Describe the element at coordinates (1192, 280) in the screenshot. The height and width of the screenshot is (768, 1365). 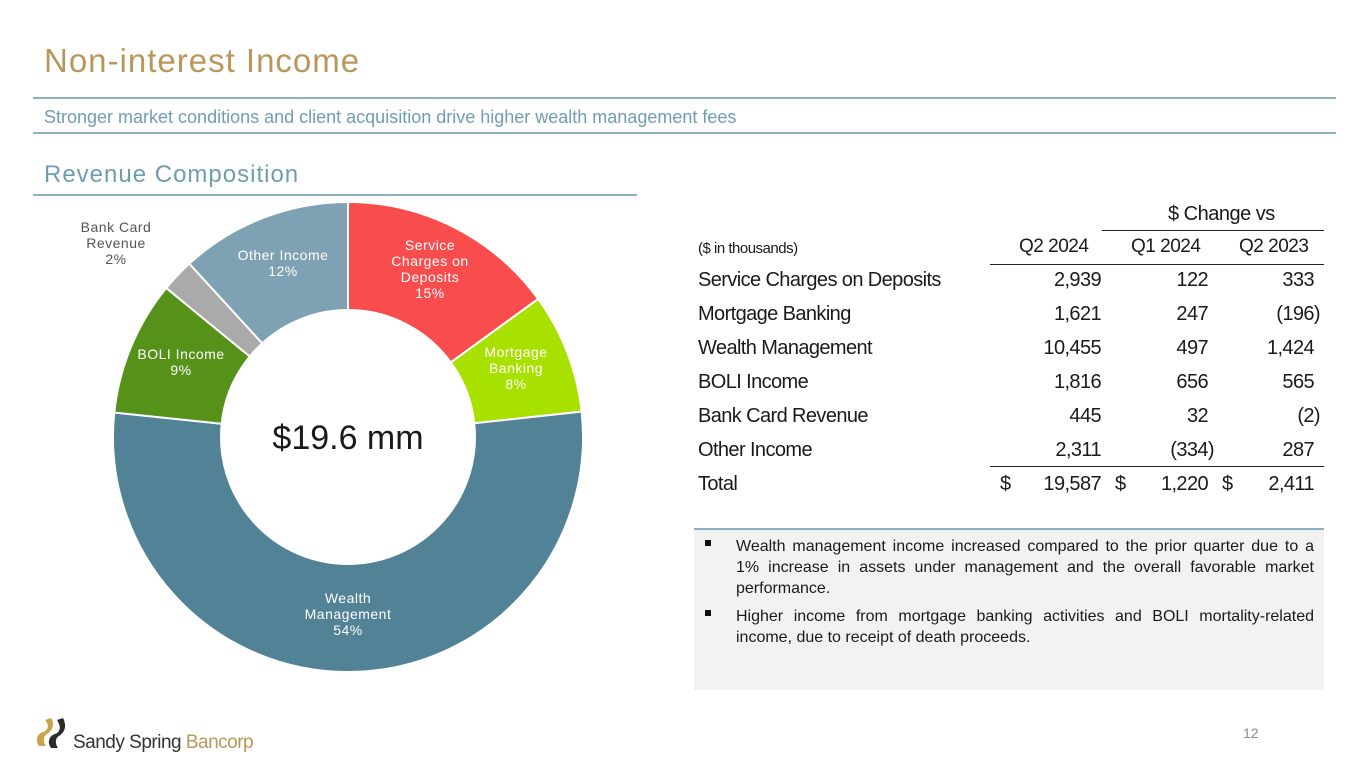
I see `cell-q1-2024: 122` at that location.